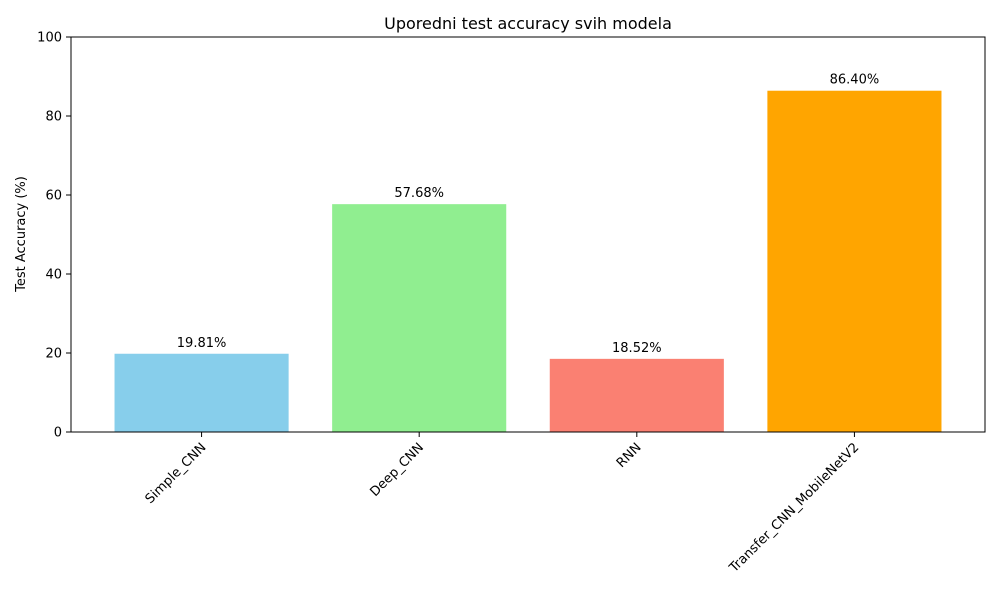 The width and height of the screenshot is (1000, 600). I want to click on chart-title: Uporedni test accuracy svih modela, so click(528, 23).